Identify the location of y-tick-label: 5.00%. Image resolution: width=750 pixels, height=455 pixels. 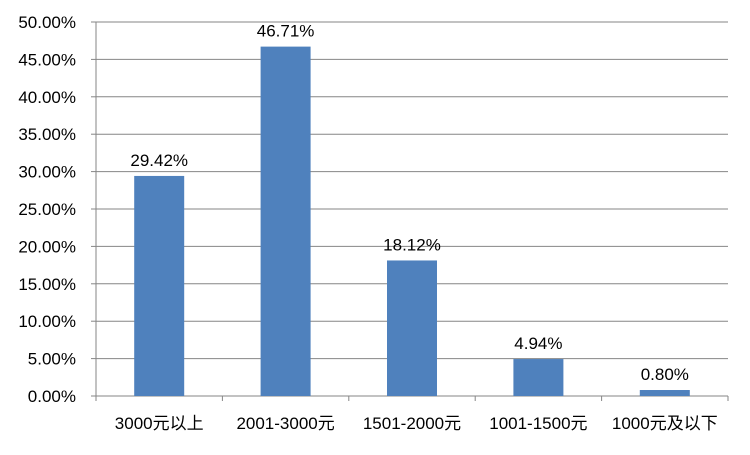
(52, 359).